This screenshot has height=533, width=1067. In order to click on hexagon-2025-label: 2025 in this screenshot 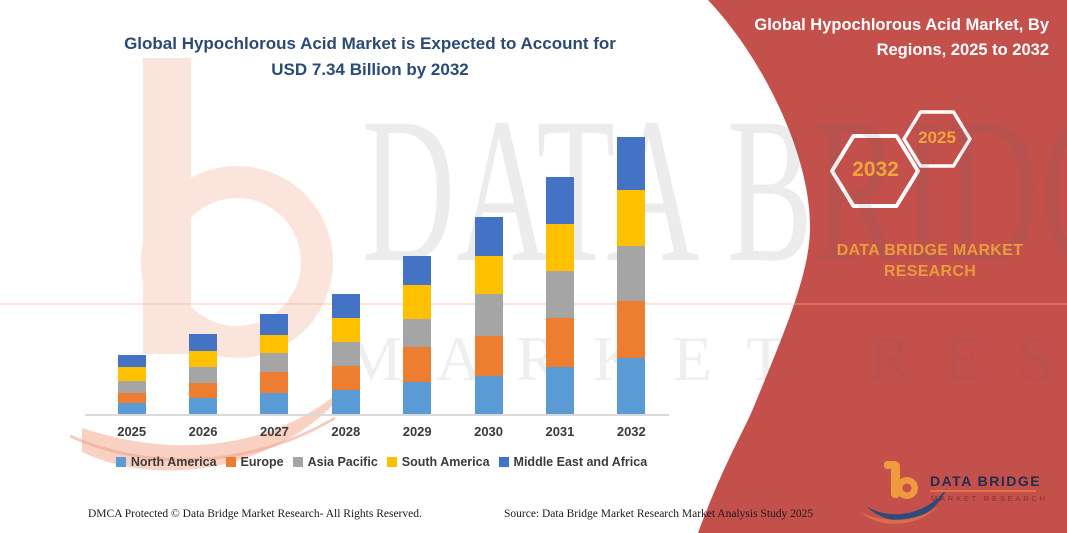, I will do `click(937, 137)`.